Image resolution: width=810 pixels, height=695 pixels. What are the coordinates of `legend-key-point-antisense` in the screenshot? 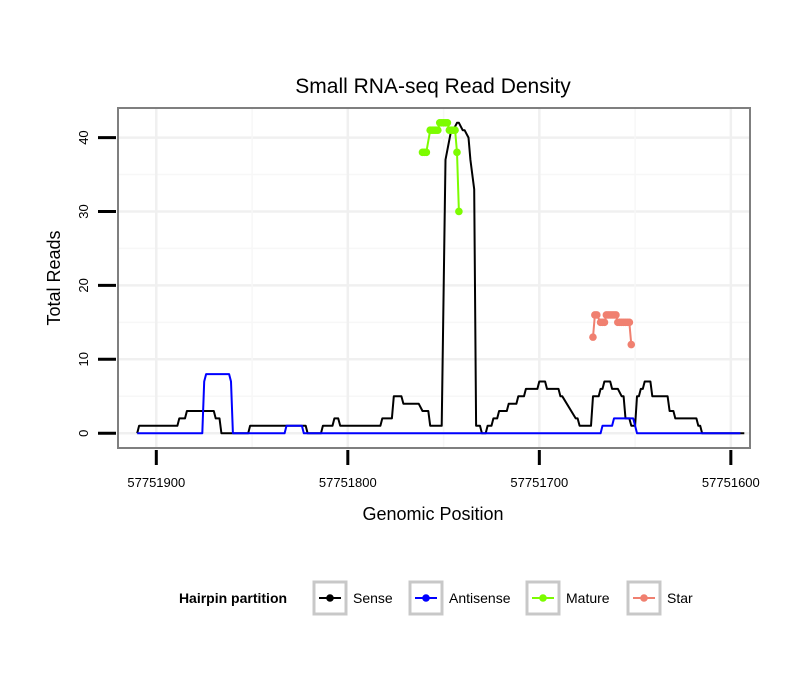 It's located at (426, 598).